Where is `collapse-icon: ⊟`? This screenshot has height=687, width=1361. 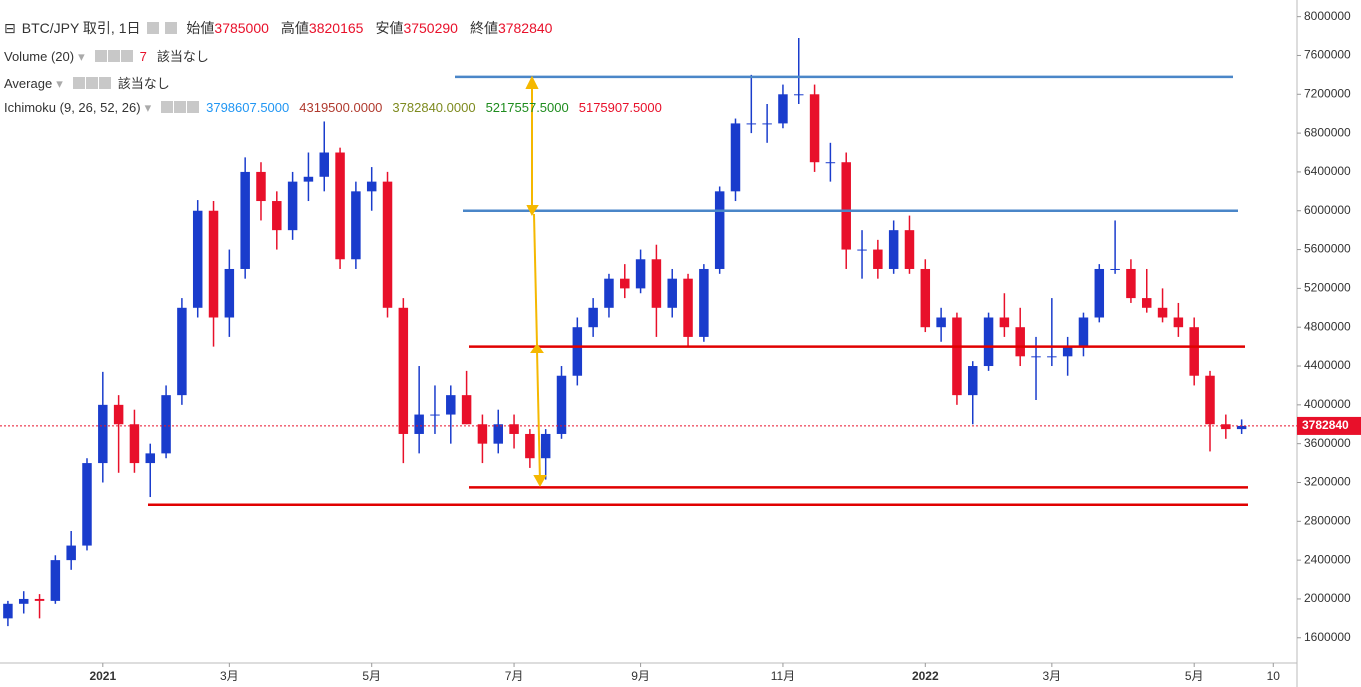 collapse-icon: ⊟ is located at coordinates (10, 28).